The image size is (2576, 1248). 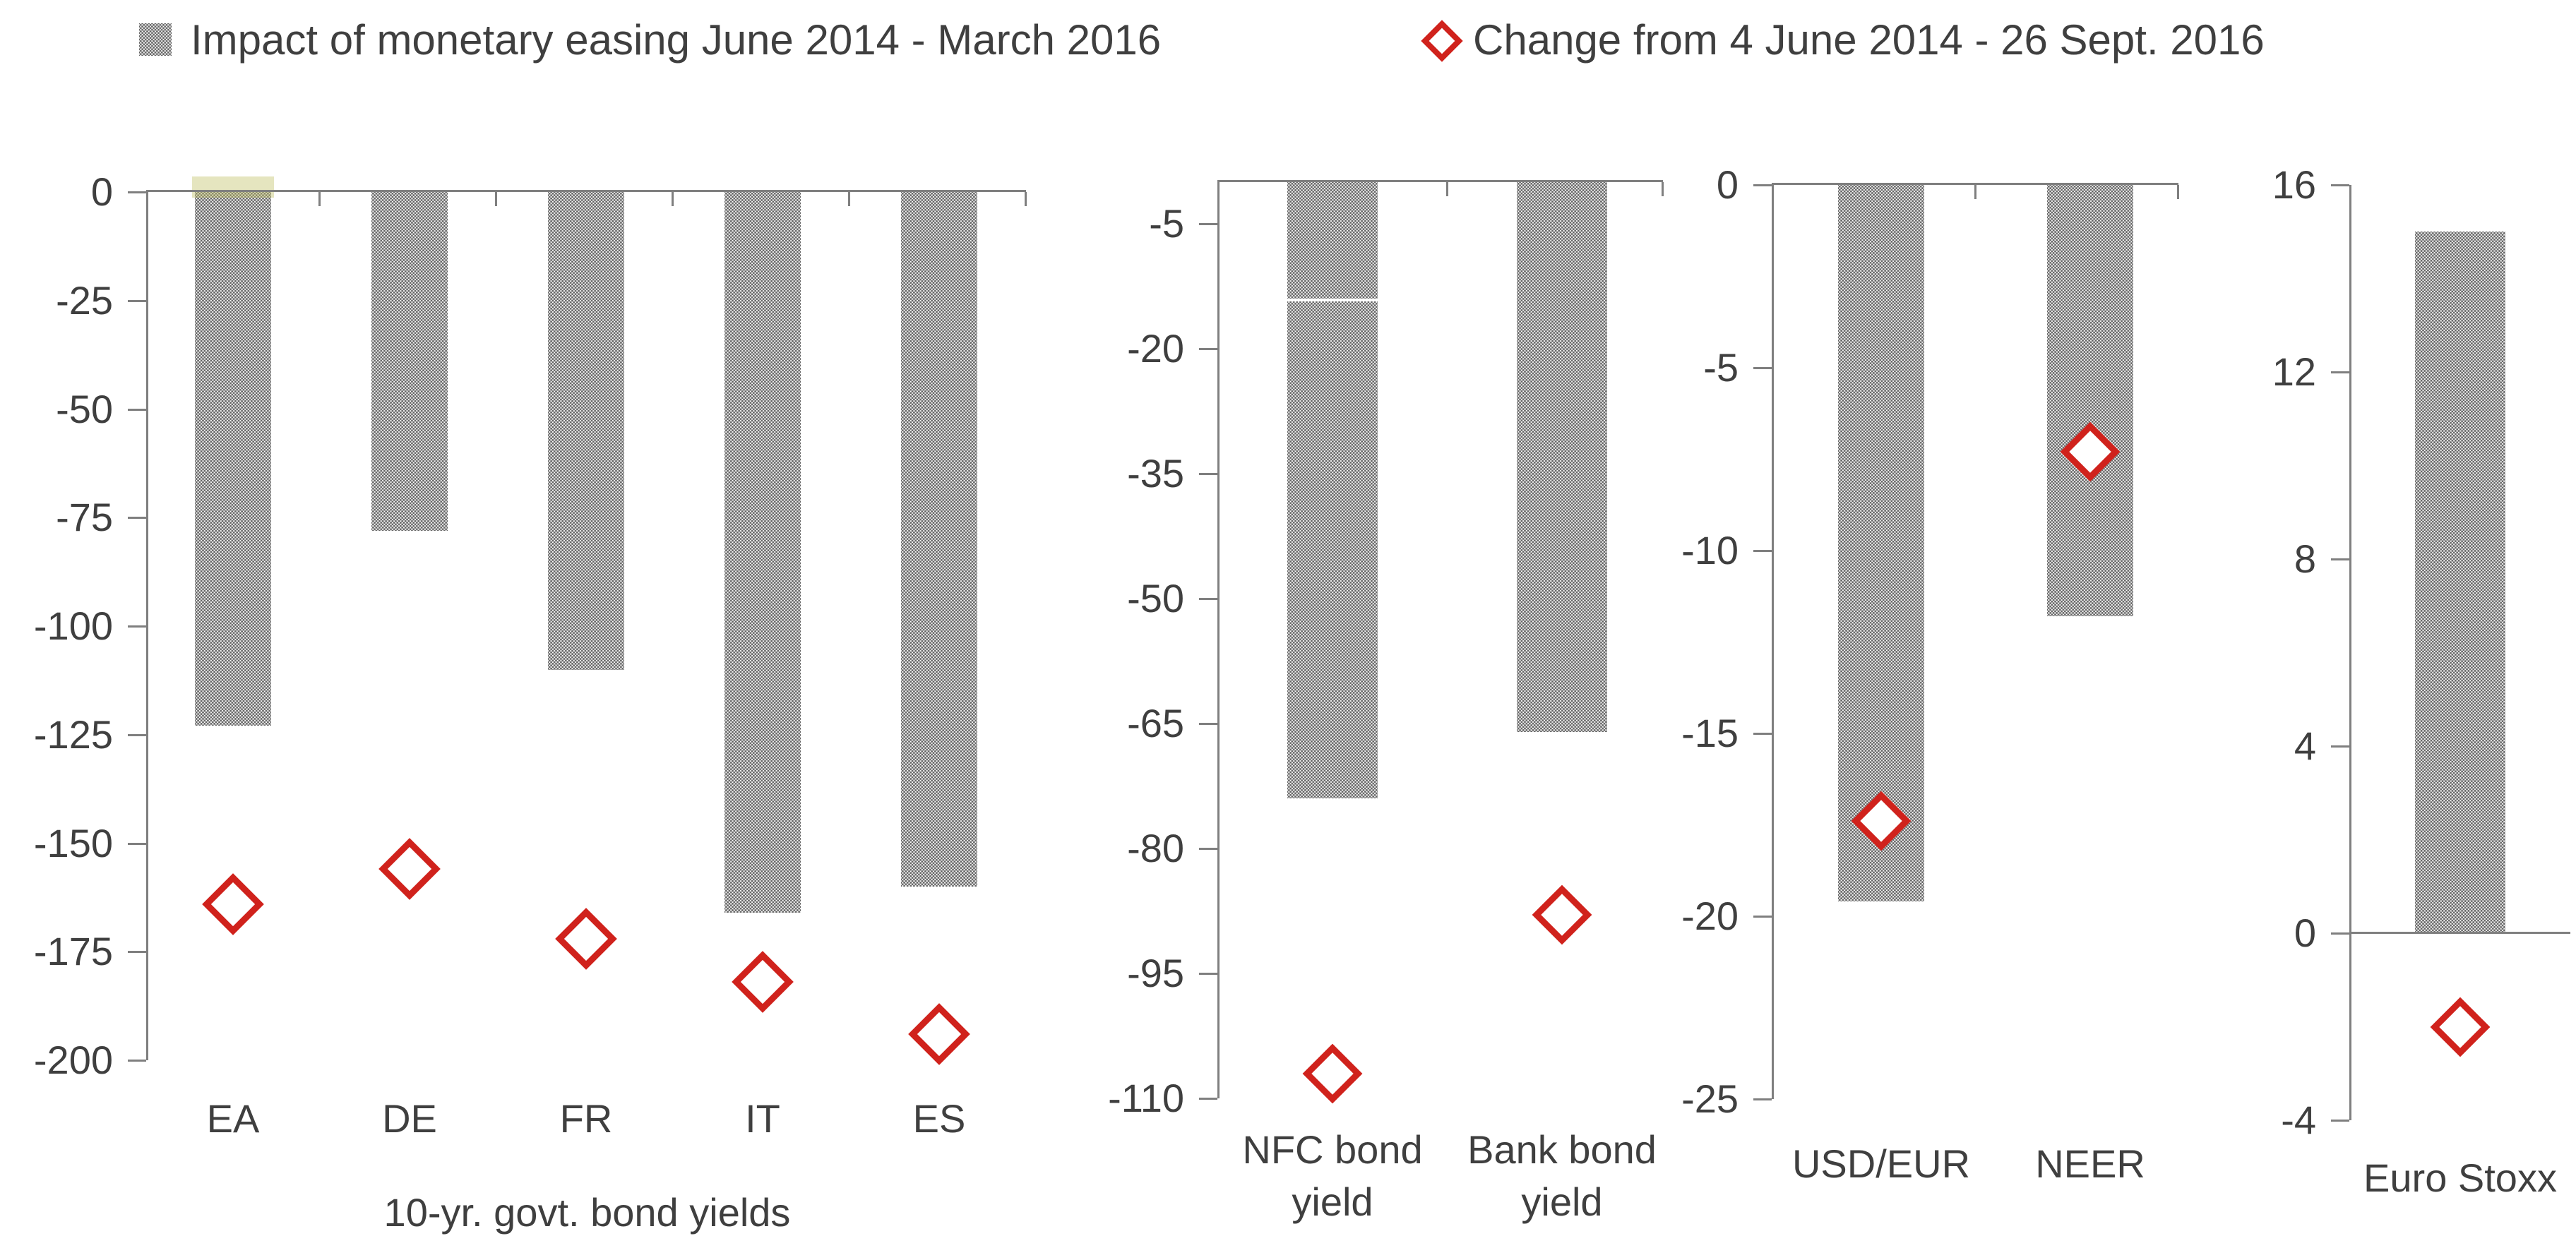 What do you see at coordinates (1146, 1098) in the screenshot?
I see `y-tick-label: -110` at bounding box center [1146, 1098].